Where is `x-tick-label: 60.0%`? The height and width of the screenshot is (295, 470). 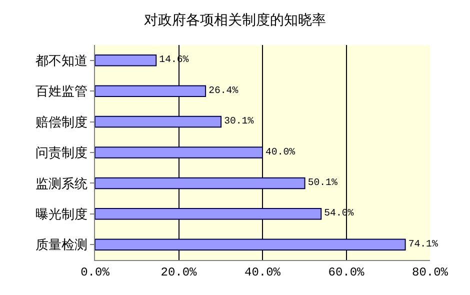
x-tick-label: 60.0% is located at coordinates (347, 272).